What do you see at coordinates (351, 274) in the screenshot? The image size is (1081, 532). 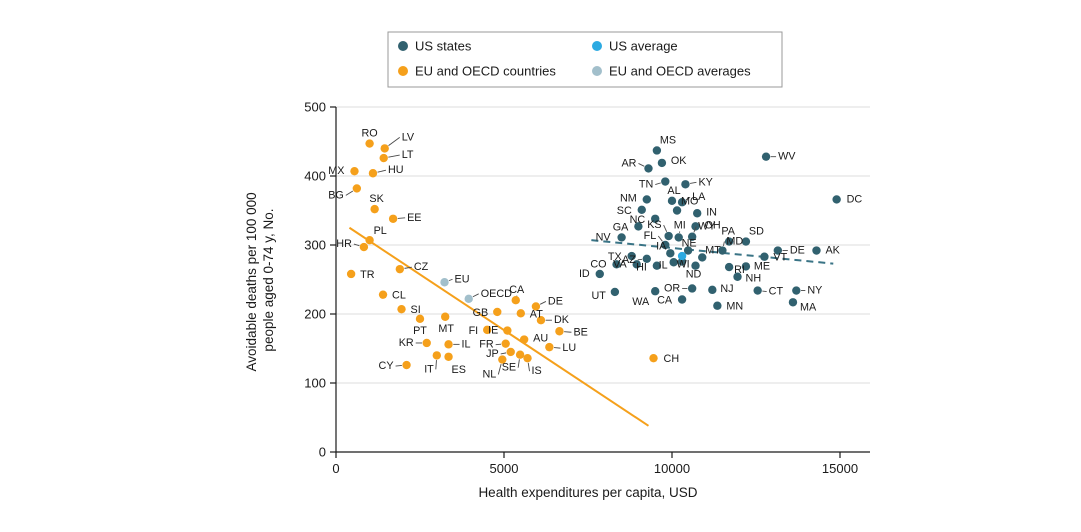 I see `point-eu-oecd-countries-tr` at bounding box center [351, 274].